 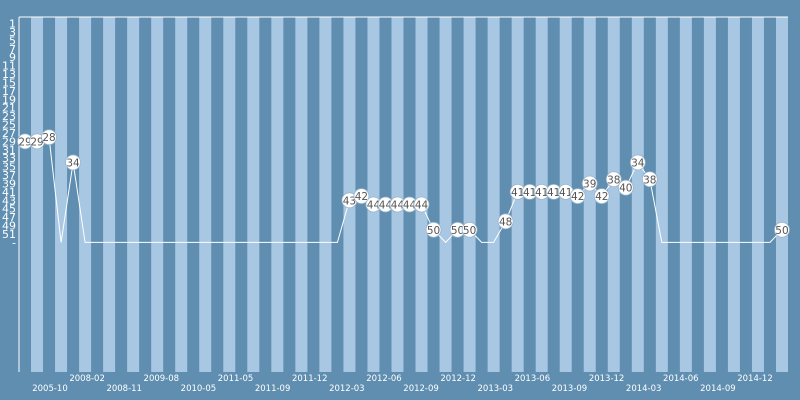 What do you see at coordinates (9, 82) in the screenshot?
I see `y-tick-label: 15` at bounding box center [9, 82].